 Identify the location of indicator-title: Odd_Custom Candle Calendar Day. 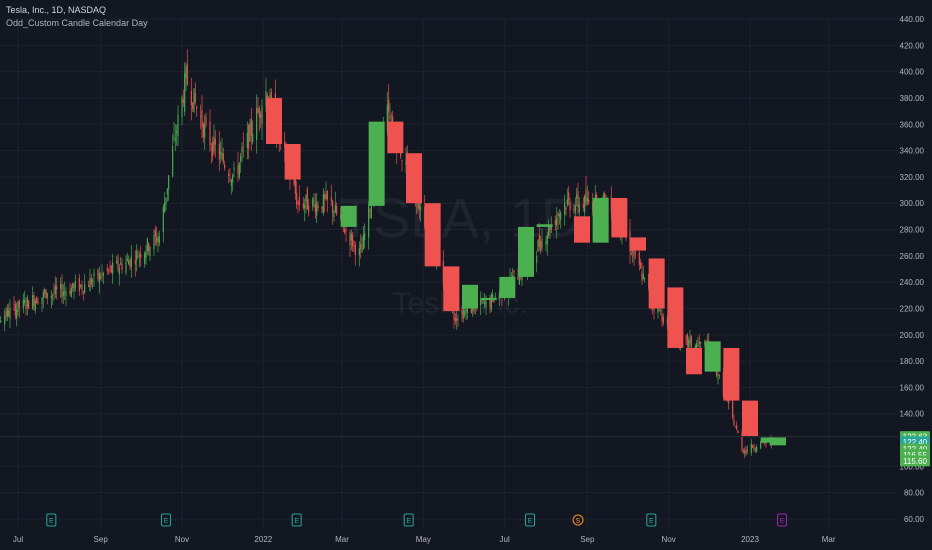
(77, 23).